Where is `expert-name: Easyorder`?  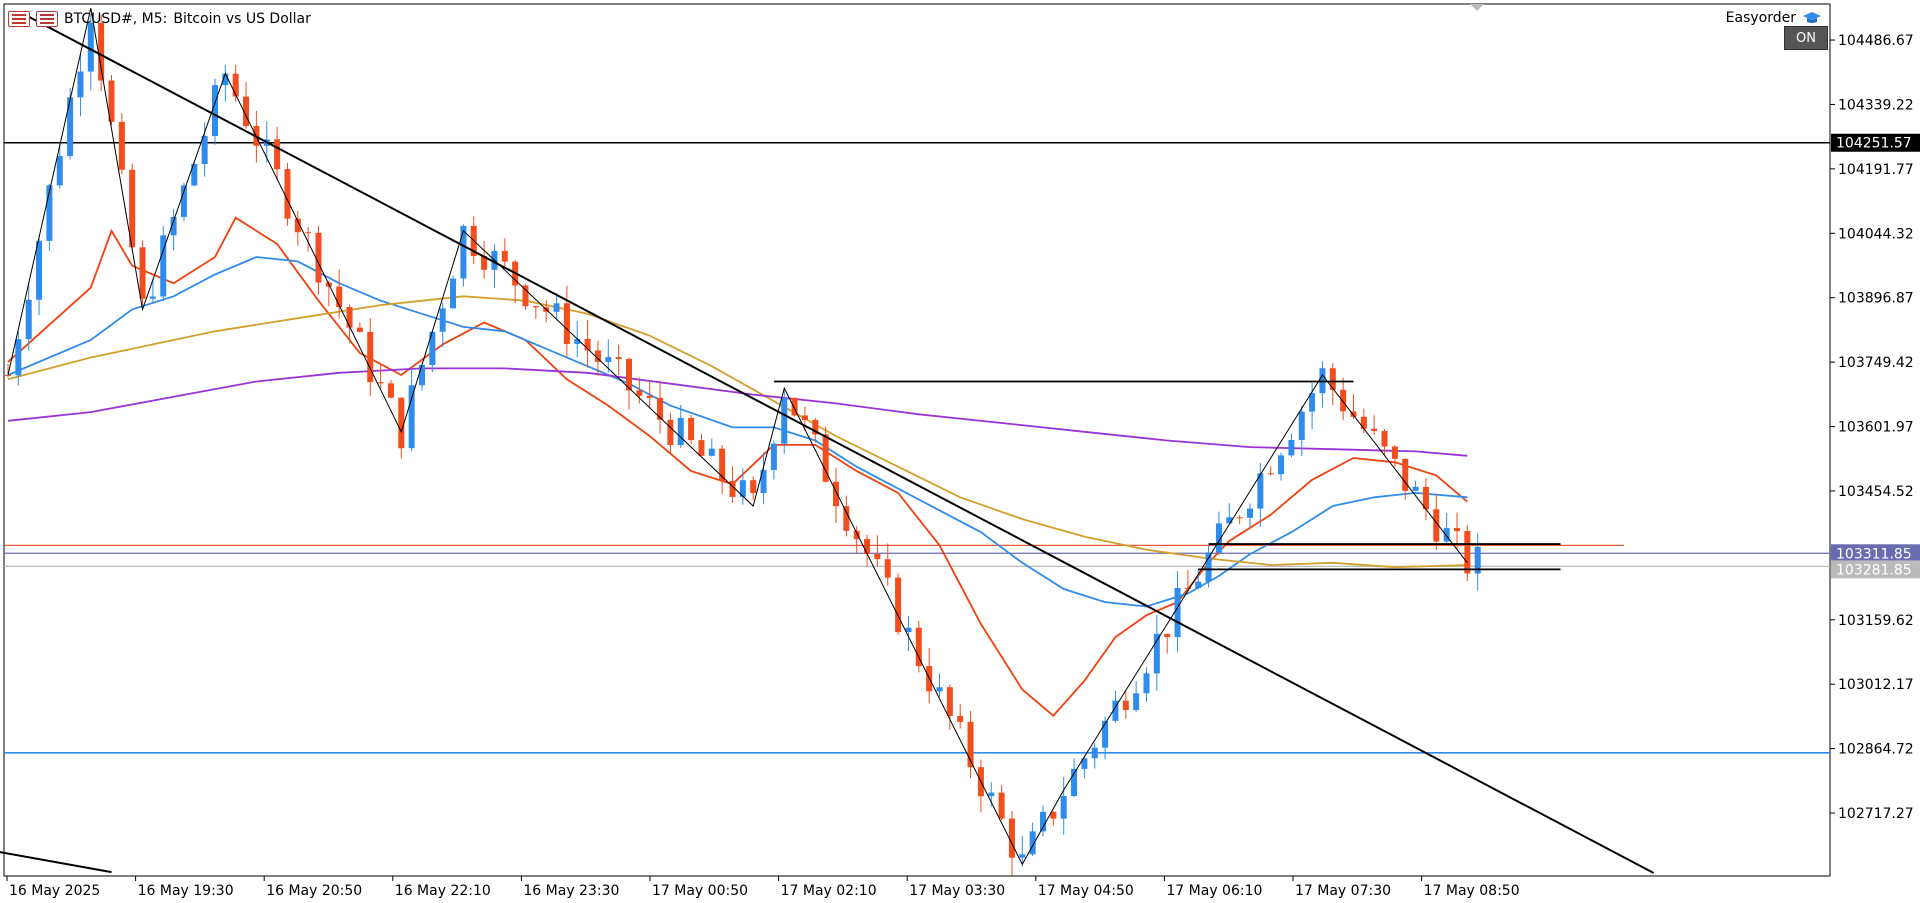 expert-name: Easyorder is located at coordinates (1760, 18).